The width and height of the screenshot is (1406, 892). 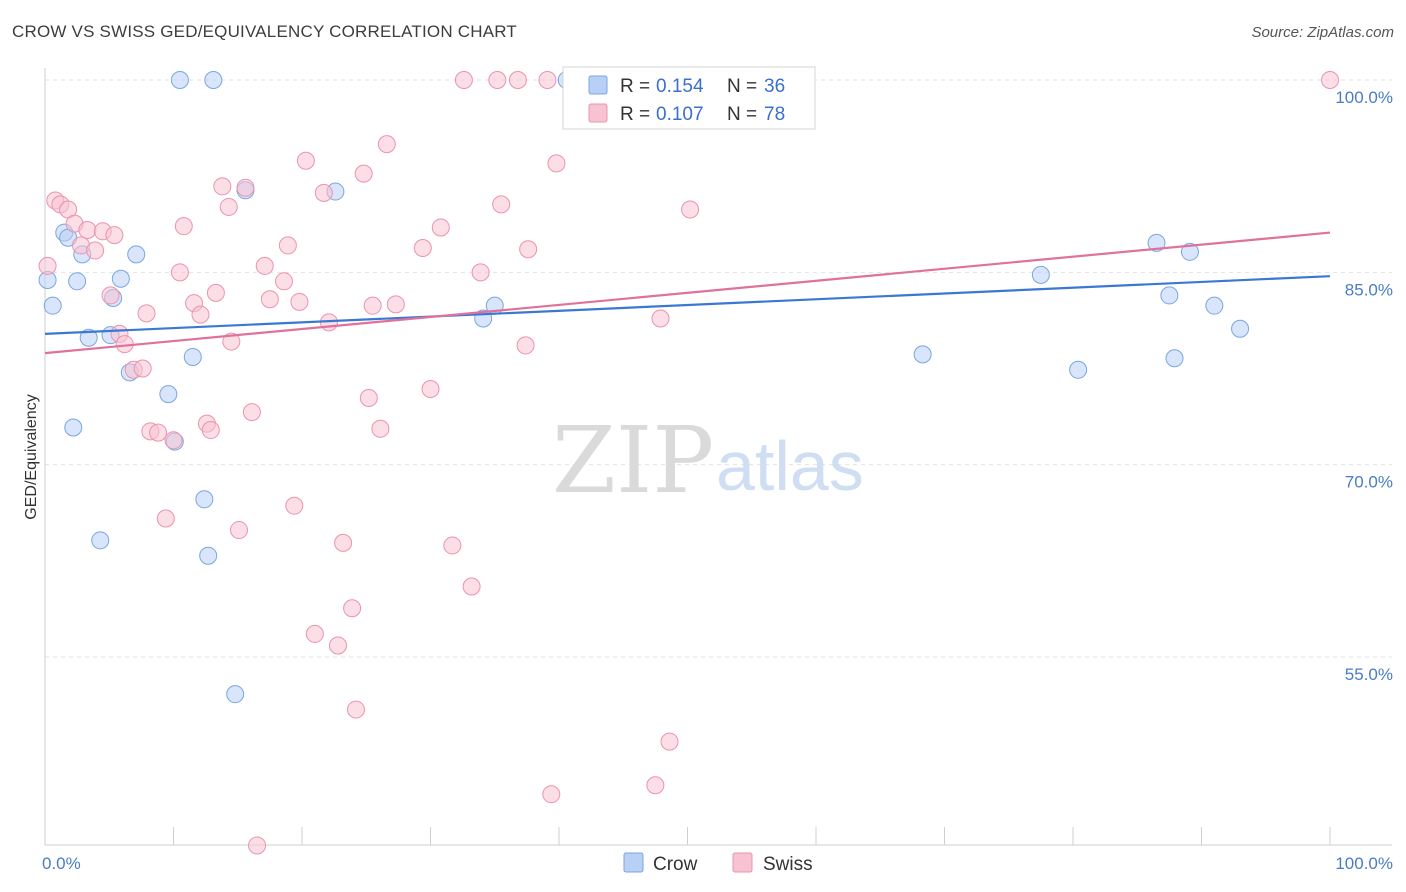 What do you see at coordinates (1369, 482) in the screenshot?
I see `y-tick-label: 70.0%` at bounding box center [1369, 482].